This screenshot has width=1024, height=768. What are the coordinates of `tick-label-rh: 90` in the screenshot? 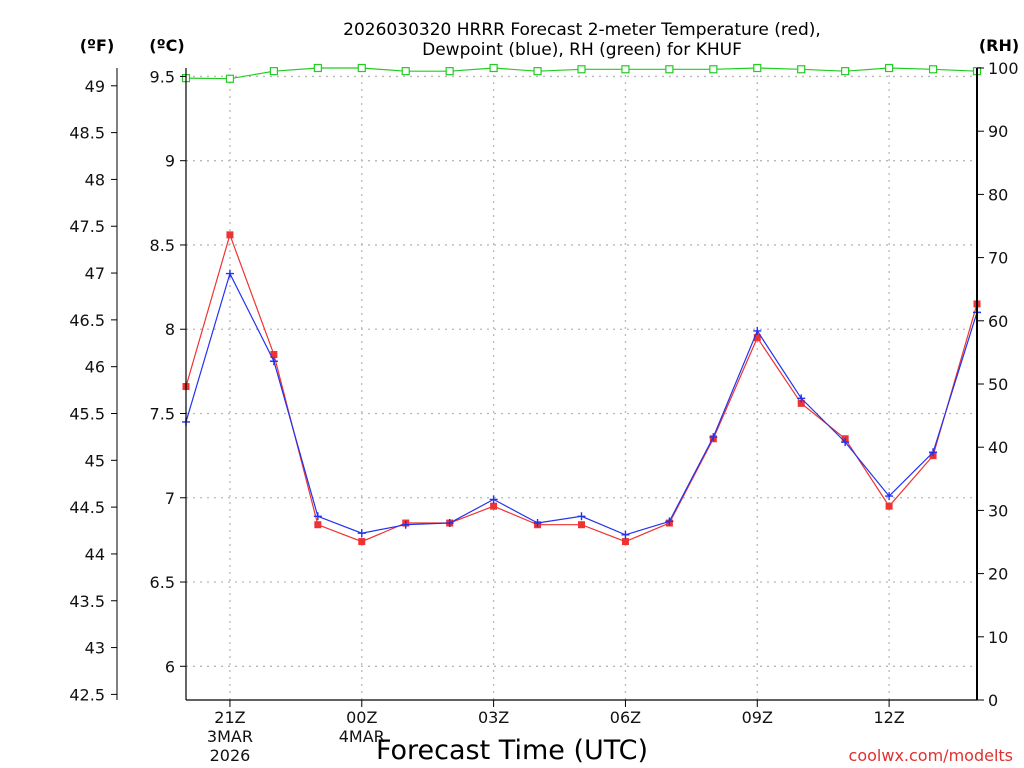 It's located at (998, 131).